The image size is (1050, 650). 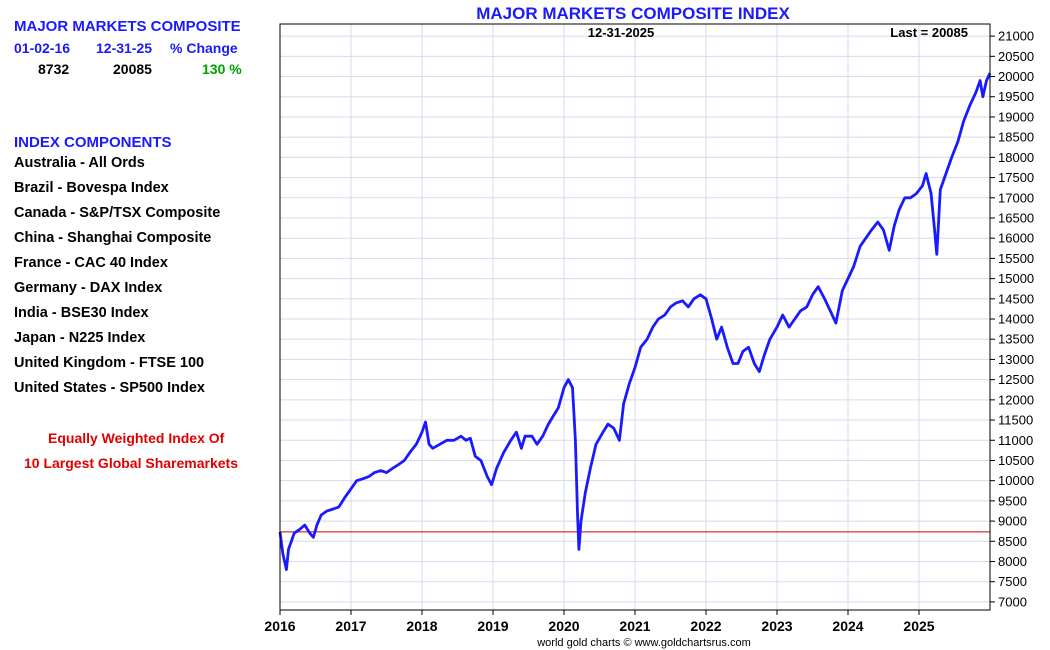 I want to click on y-tick-label: 8000, so click(x=1012, y=561).